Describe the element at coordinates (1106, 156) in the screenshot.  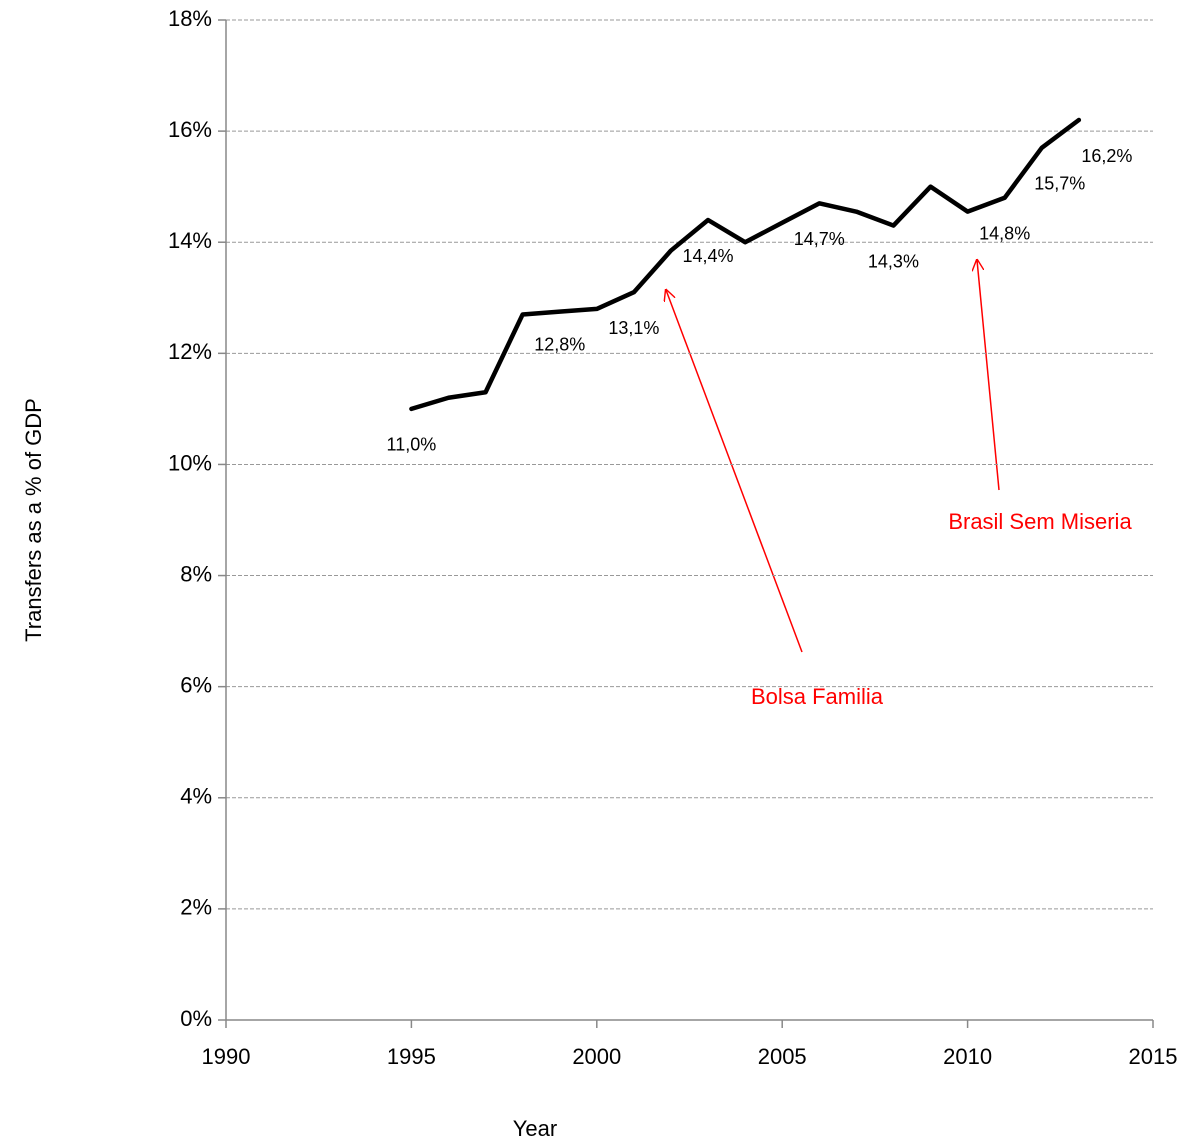
I see `data-label: 16,2%` at that location.